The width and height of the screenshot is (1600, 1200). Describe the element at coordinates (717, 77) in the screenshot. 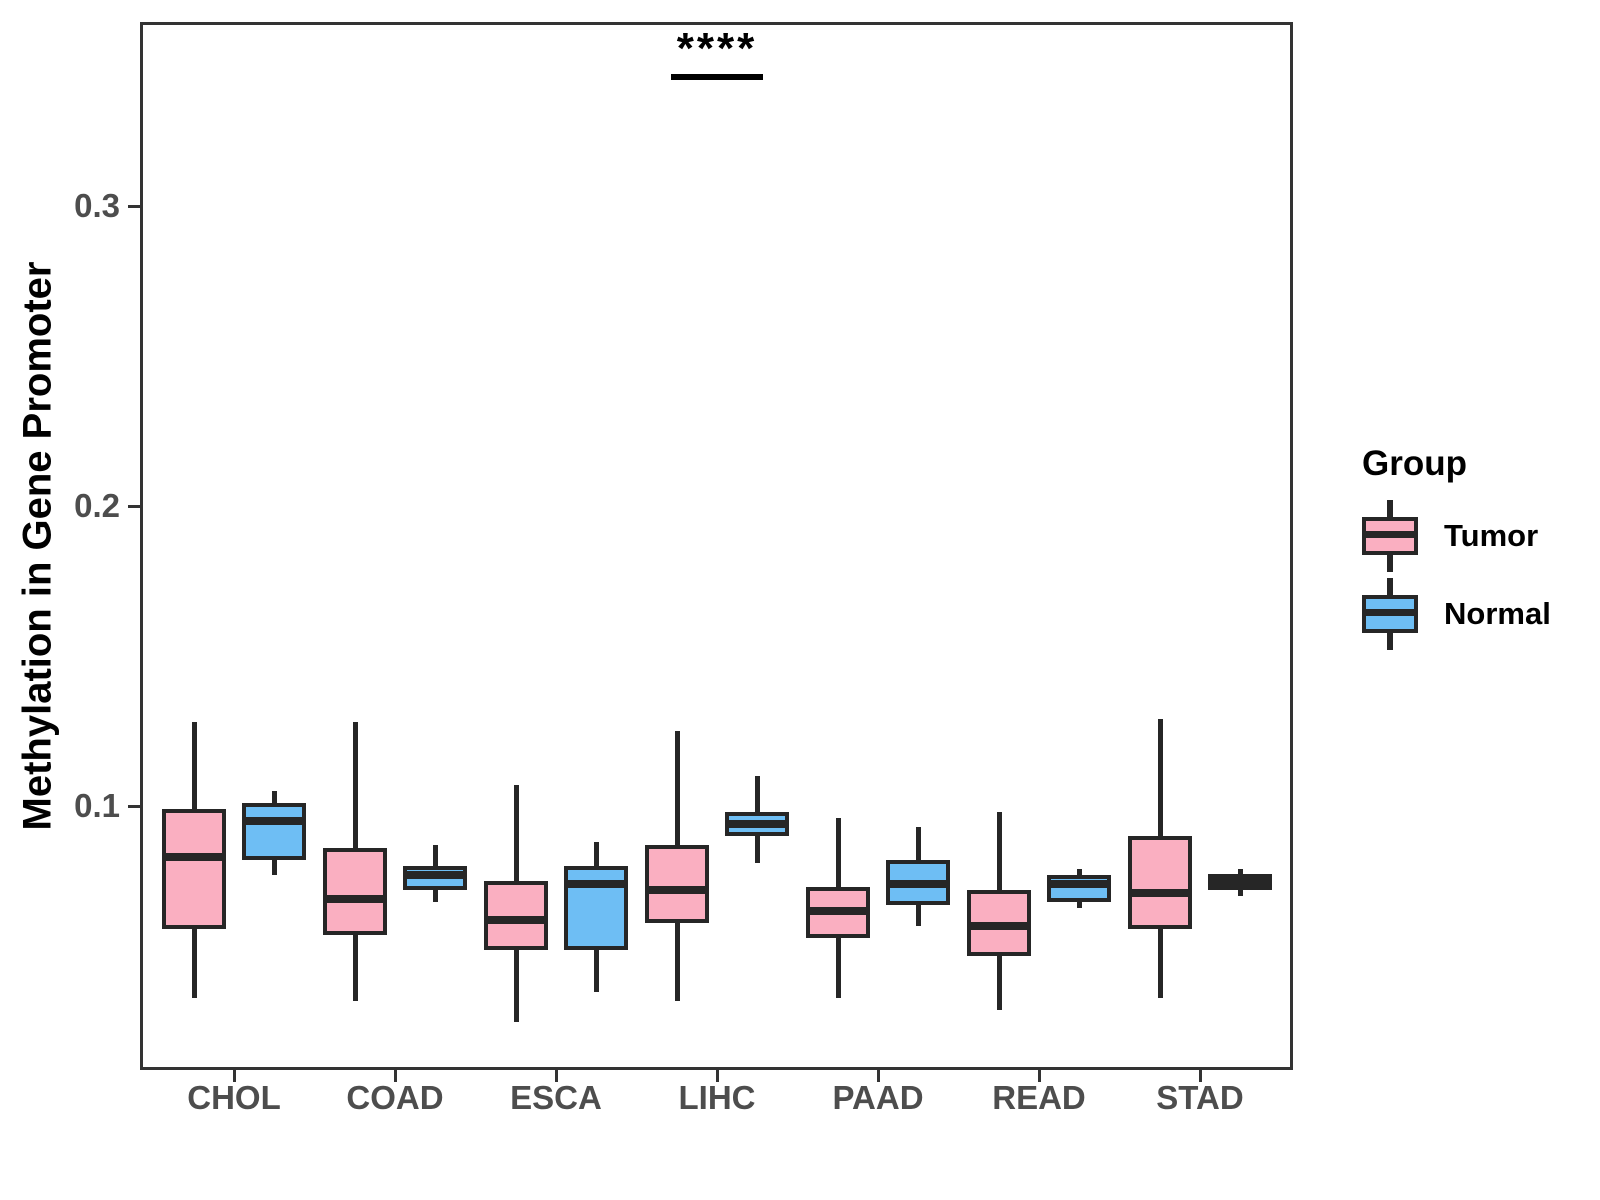

I see `significance-bar` at that location.